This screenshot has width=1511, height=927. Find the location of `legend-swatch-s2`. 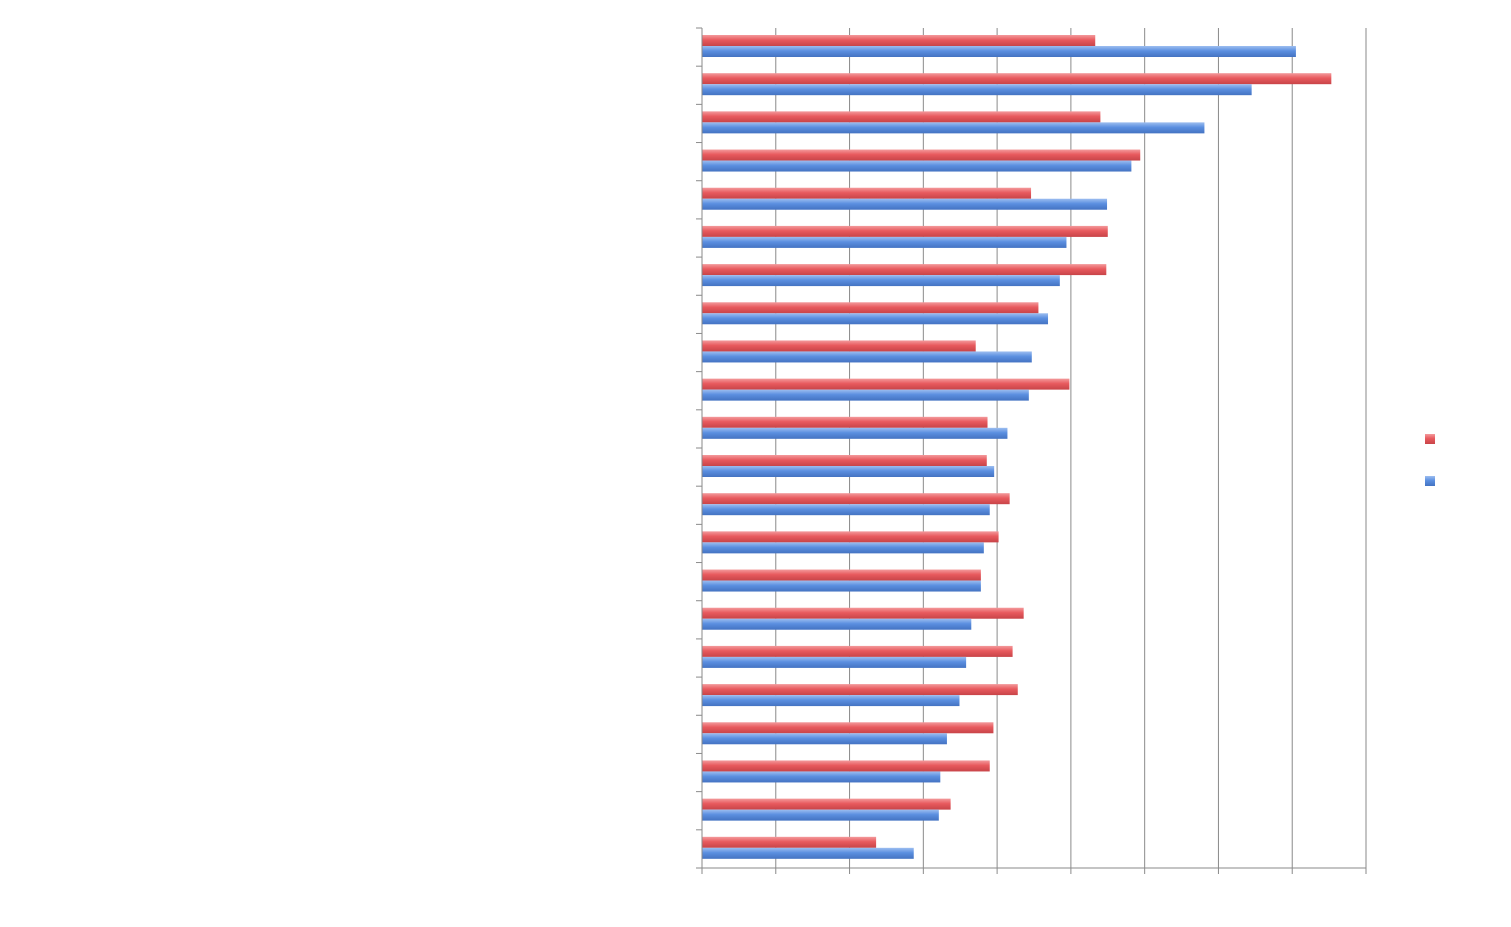

legend-swatch-s2 is located at coordinates (1430, 481).